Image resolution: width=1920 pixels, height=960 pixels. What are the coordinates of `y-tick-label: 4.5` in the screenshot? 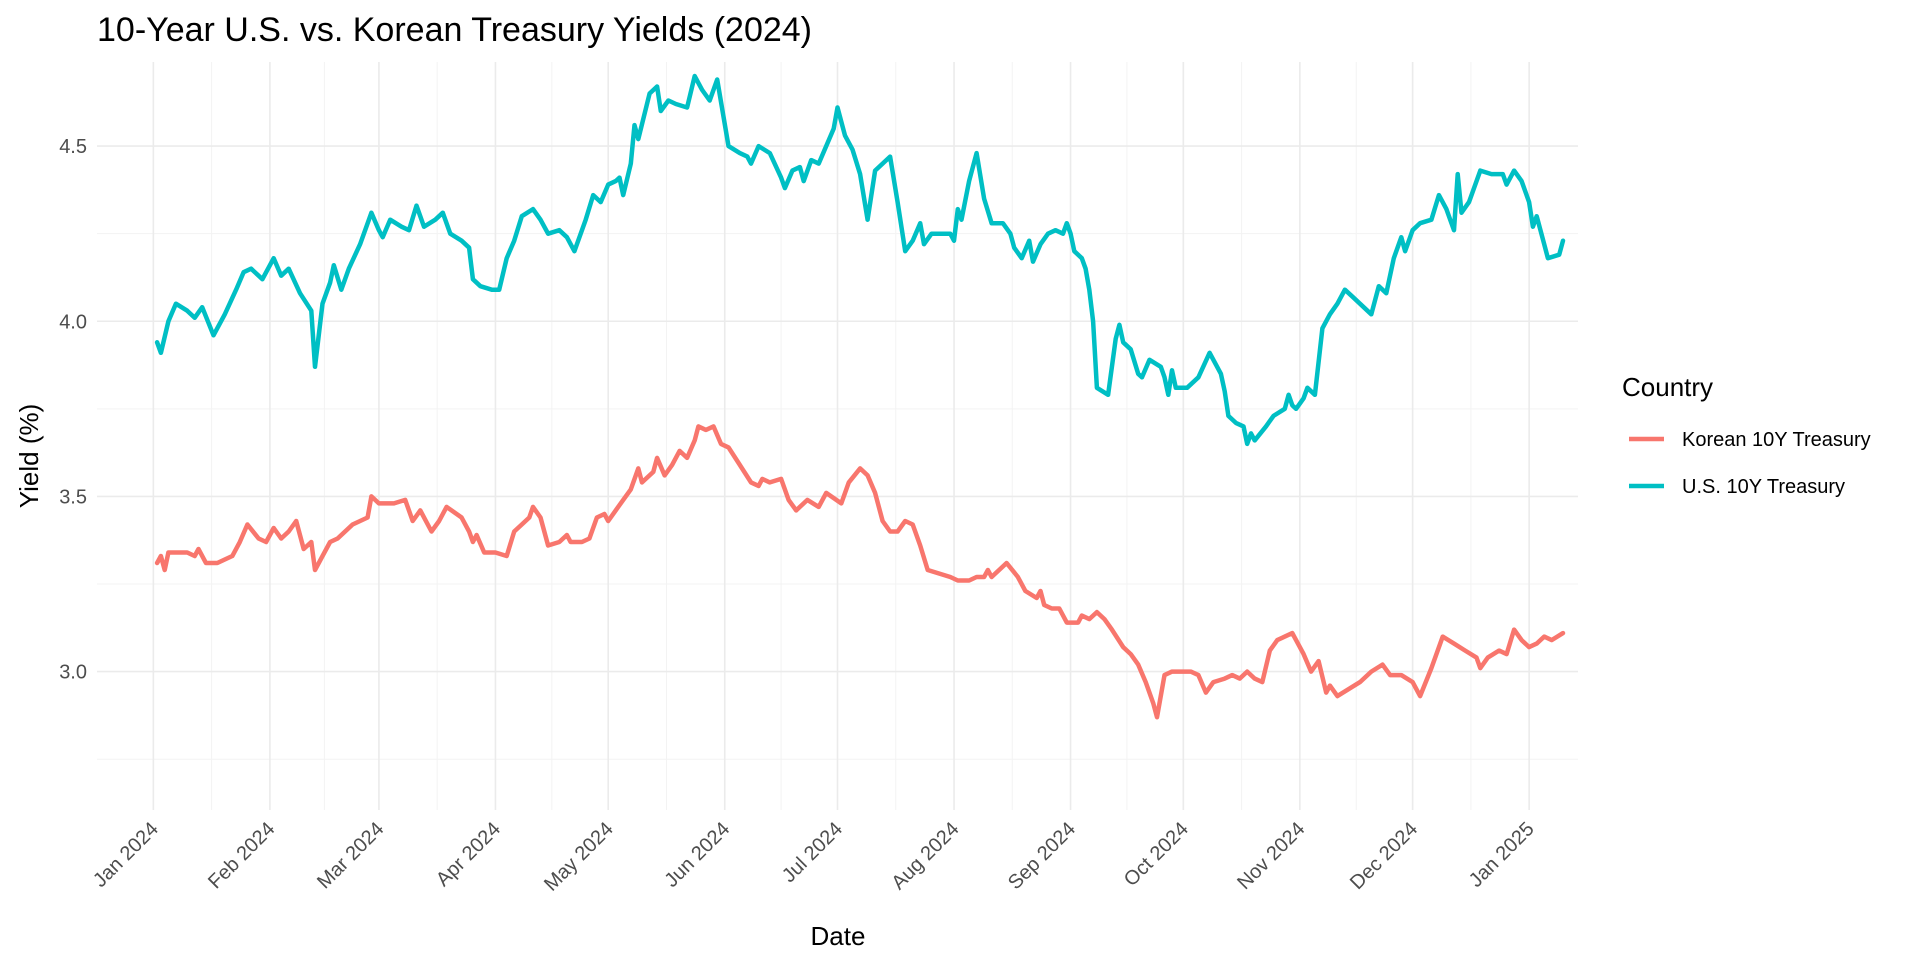 It's located at (73, 147).